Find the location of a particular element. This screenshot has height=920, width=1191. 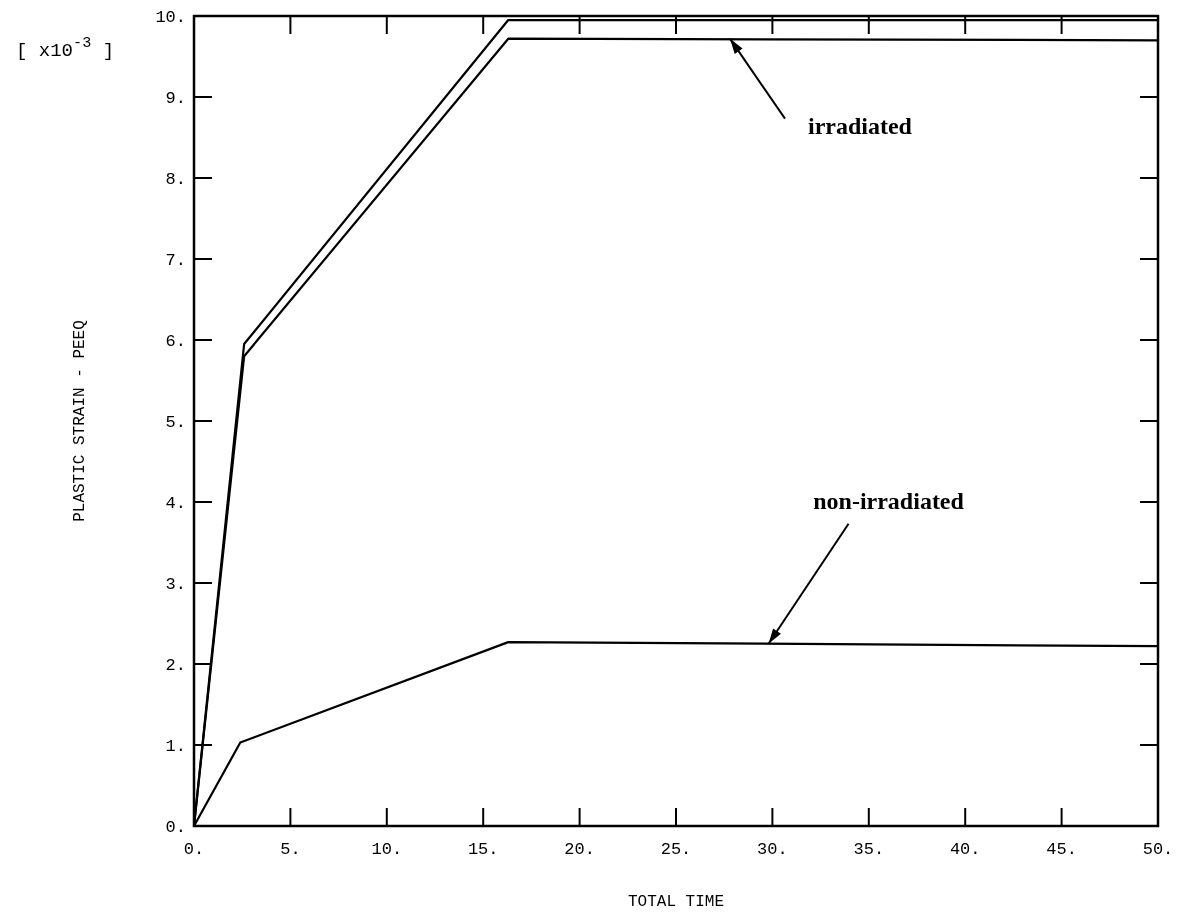

x-axis-title: TOTAL TIME is located at coordinates (676, 902).